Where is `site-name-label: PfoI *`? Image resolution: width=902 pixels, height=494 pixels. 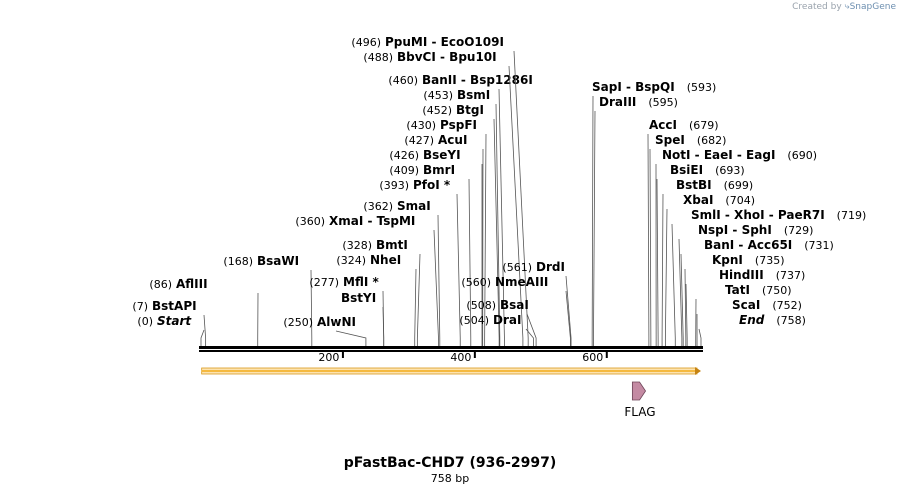
site-name-label: PfoI * is located at coordinates (432, 185).